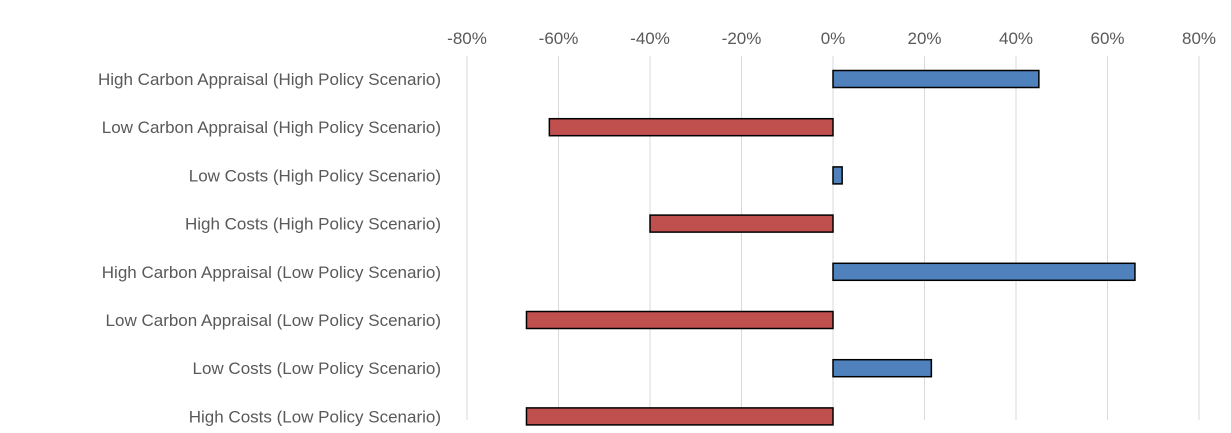 This screenshot has width=1231, height=433. I want to click on x-tick-label: 0%, so click(833, 38).